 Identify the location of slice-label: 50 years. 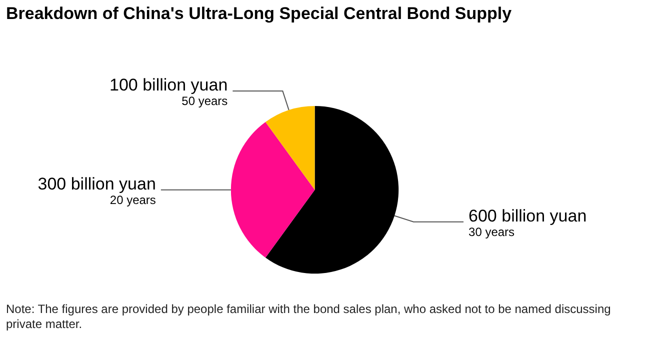
(205, 101).